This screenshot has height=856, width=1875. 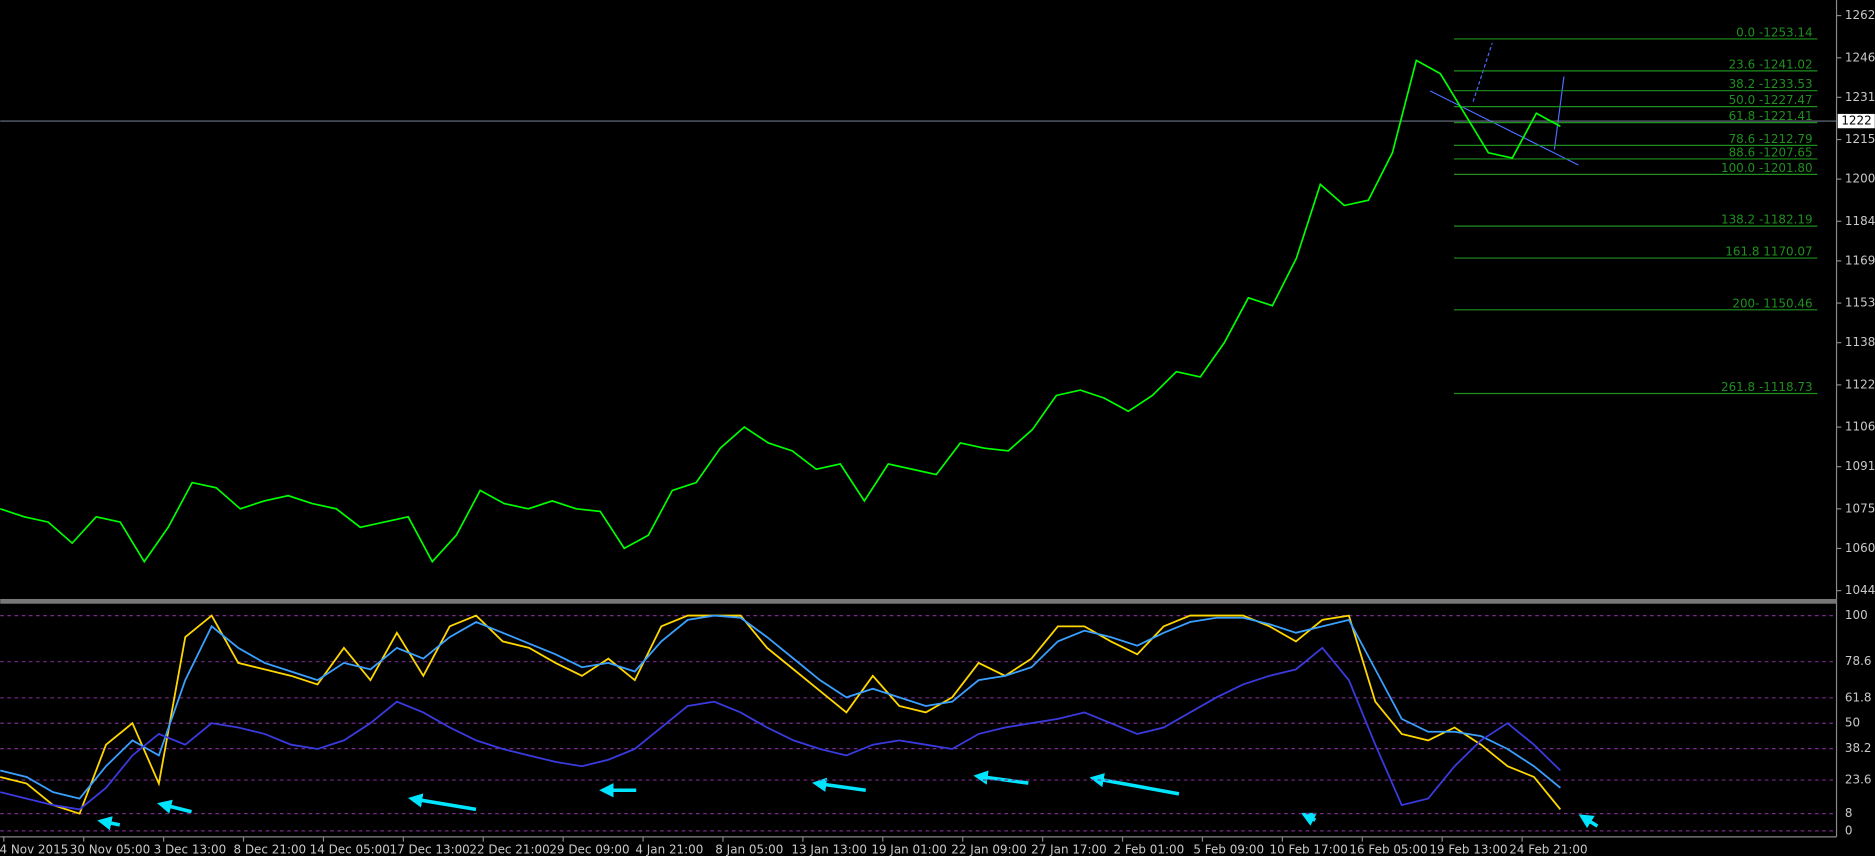 What do you see at coordinates (589, 849) in the screenshot?
I see `x-tick-label: 29 Dec 09:00` at bounding box center [589, 849].